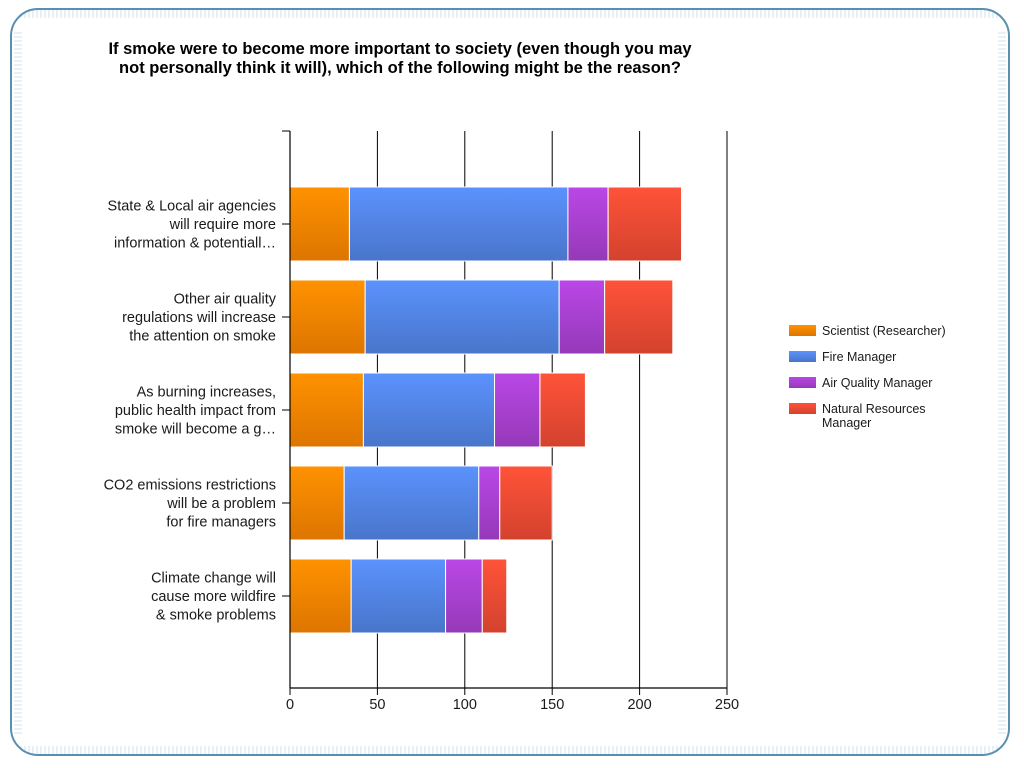  Describe the element at coordinates (859, 357) in the screenshot. I see `legend-label: Fire Manager` at that location.